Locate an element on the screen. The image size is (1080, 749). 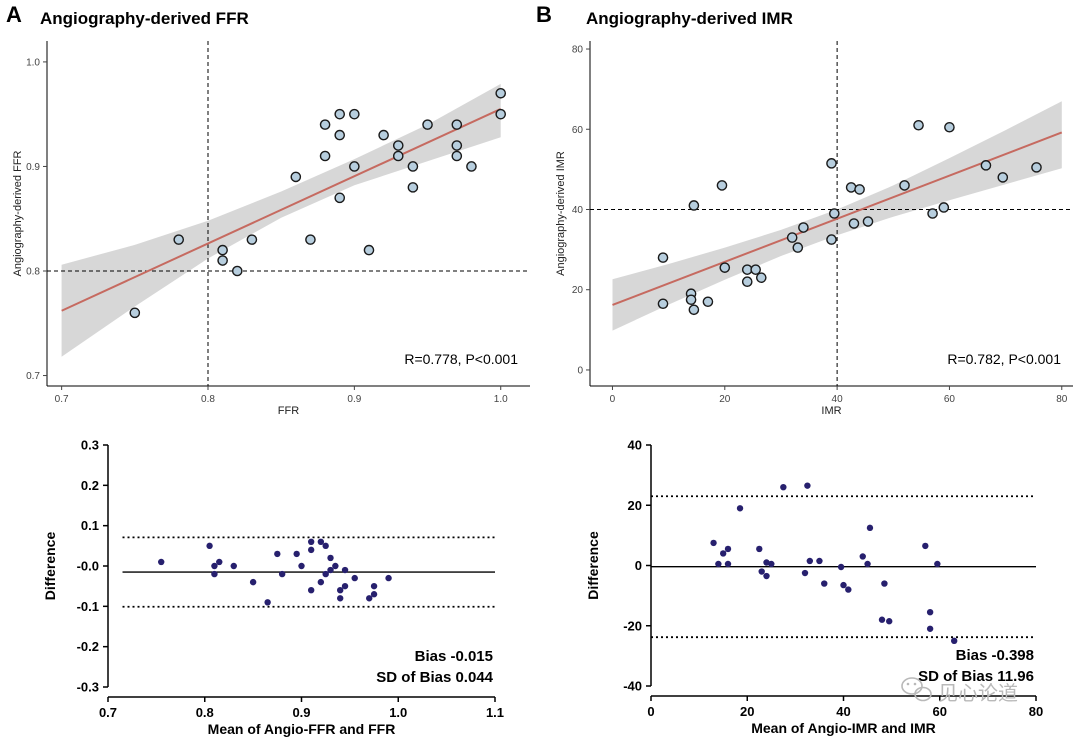
y-tick-label: 0.7 is located at coordinates (33, 376).